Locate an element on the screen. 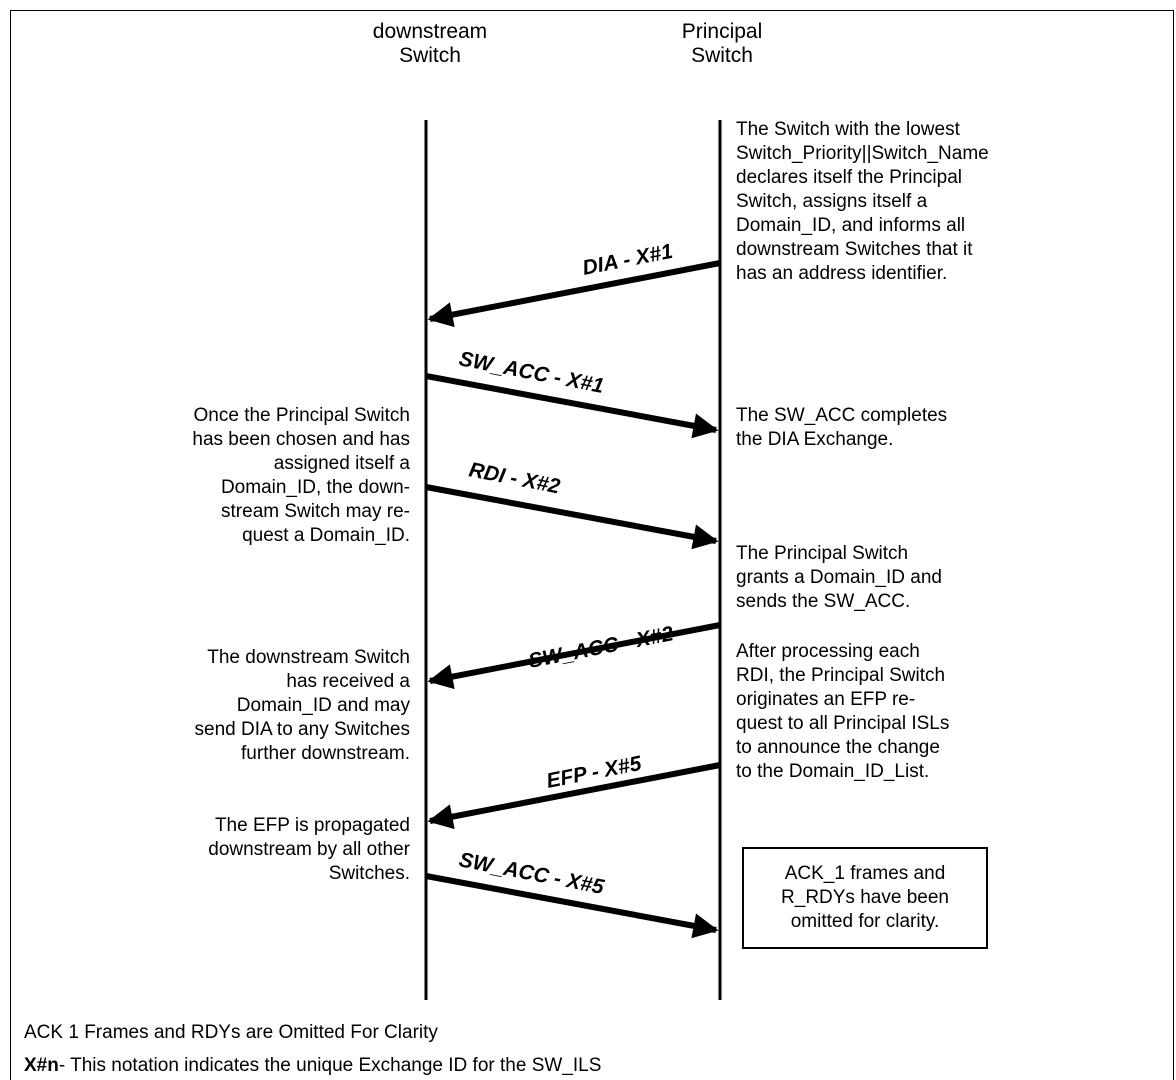  lane-title-line: Principal is located at coordinates (722, 31).